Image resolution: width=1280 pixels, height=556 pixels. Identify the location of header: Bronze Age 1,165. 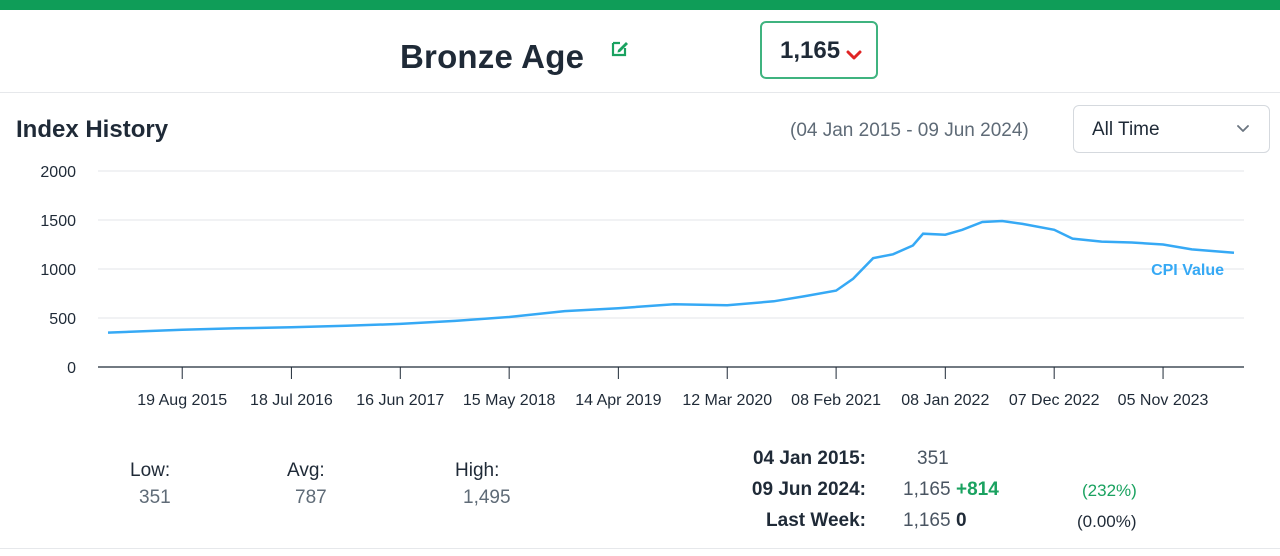
(640, 51).